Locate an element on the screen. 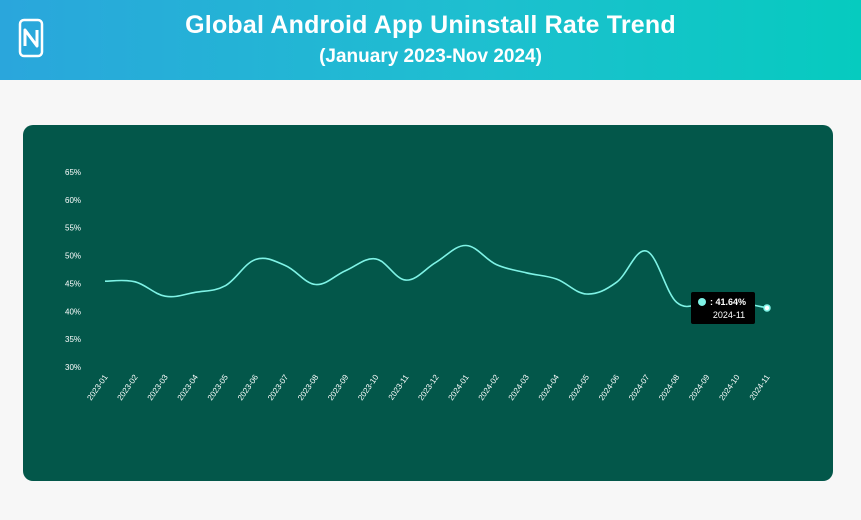 This screenshot has width=861, height=520. app-logo-icon is located at coordinates (31, 38).